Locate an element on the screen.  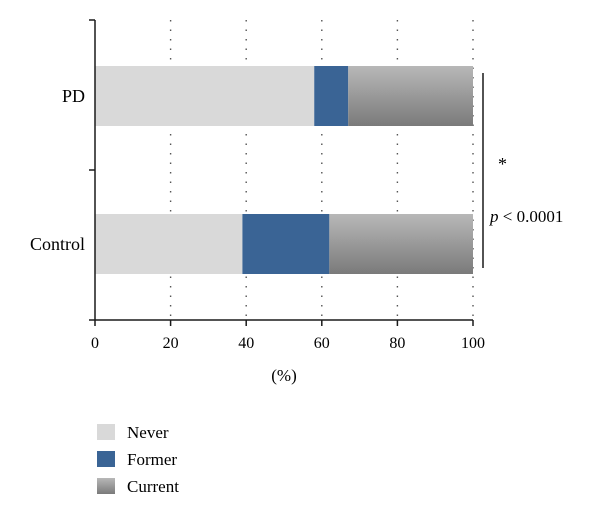
bar-pd-former is located at coordinates (331, 96).